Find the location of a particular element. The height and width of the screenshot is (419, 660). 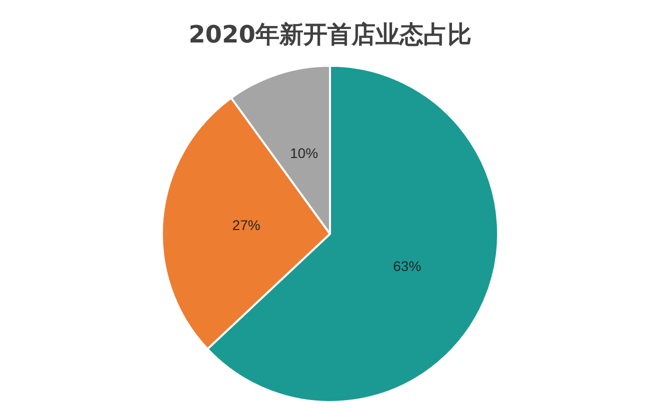

data-label: 63% is located at coordinates (407, 266).